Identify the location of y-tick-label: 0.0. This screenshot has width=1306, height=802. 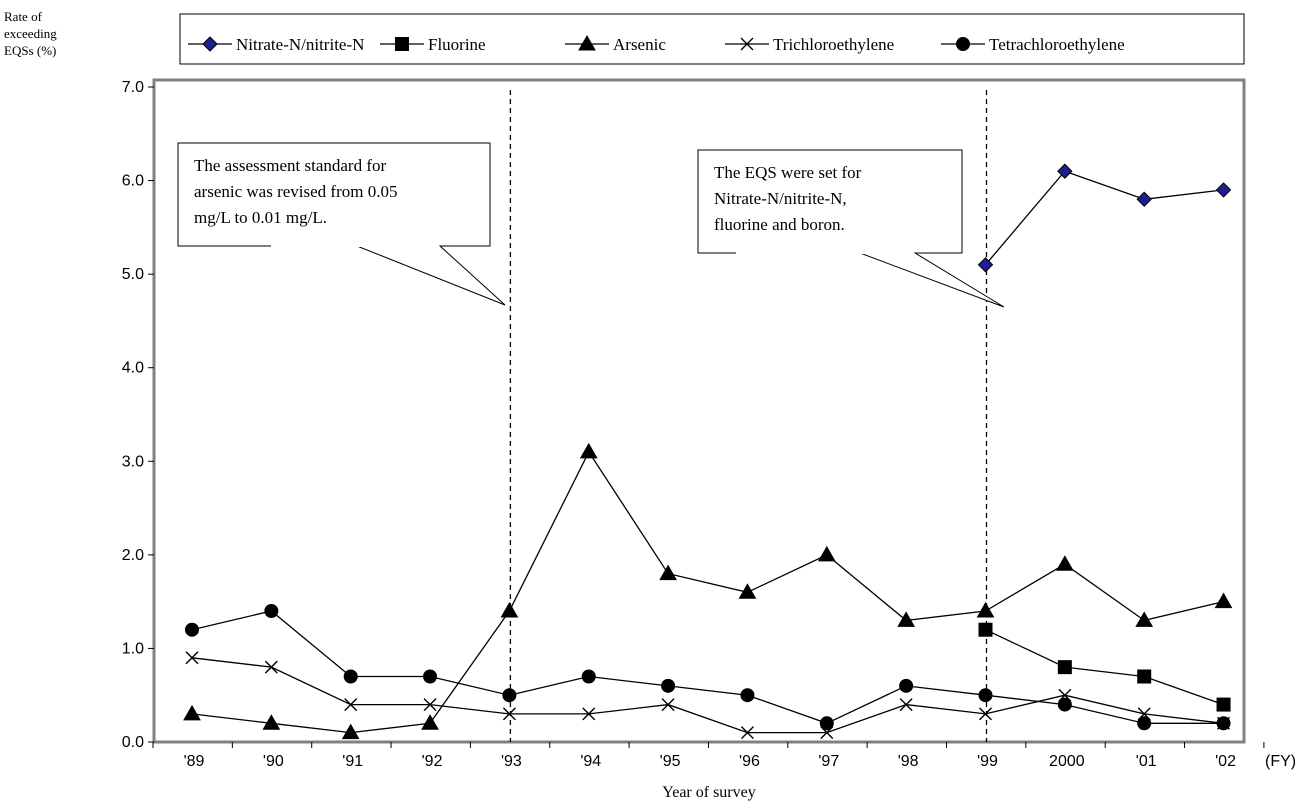
(133, 742).